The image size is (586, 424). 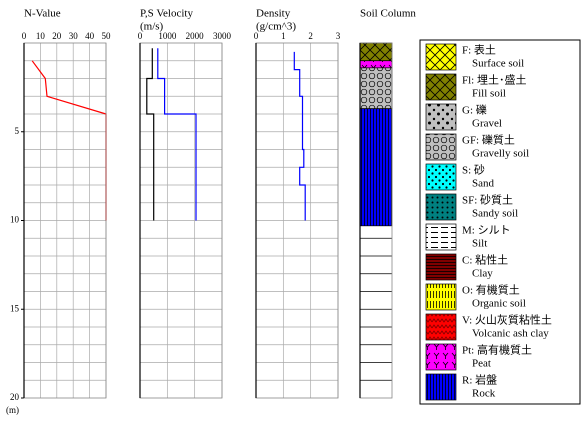 I want to click on panel-title: Density, so click(x=273, y=14).